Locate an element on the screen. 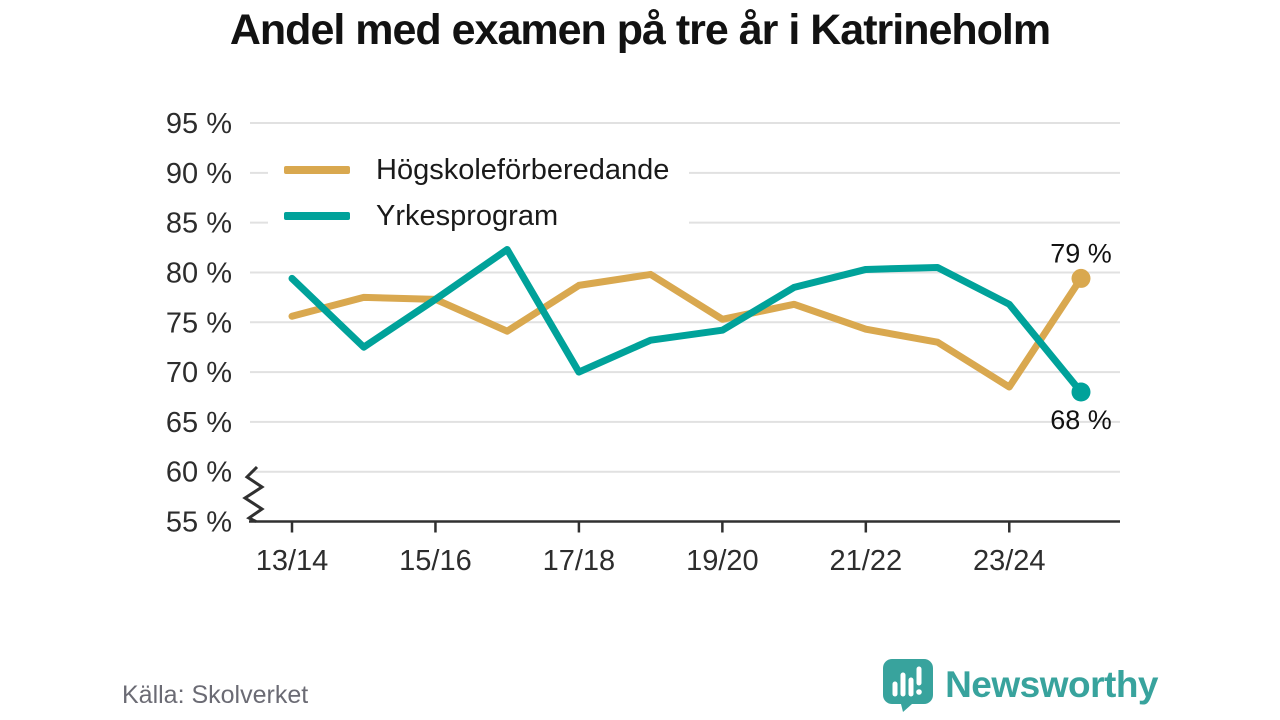 Image resolution: width=1280 pixels, height=720 pixels. legend-swatch-hogskoleforberedande is located at coordinates (317, 170).